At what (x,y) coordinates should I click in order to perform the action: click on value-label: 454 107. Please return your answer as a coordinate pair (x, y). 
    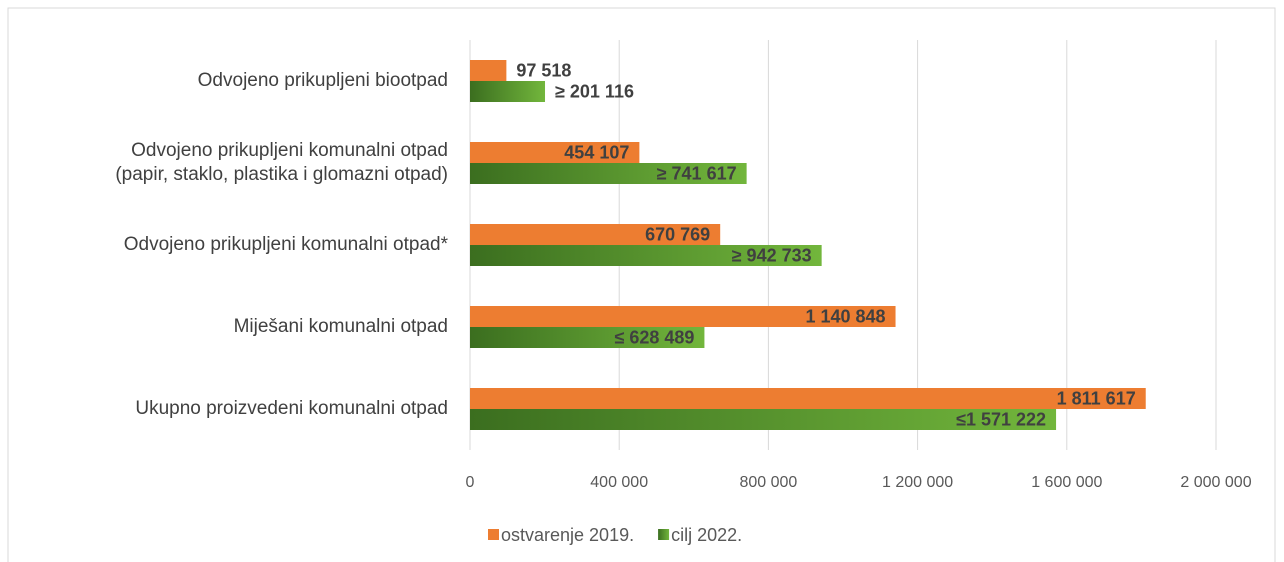
    Looking at the image, I should click on (596, 152).